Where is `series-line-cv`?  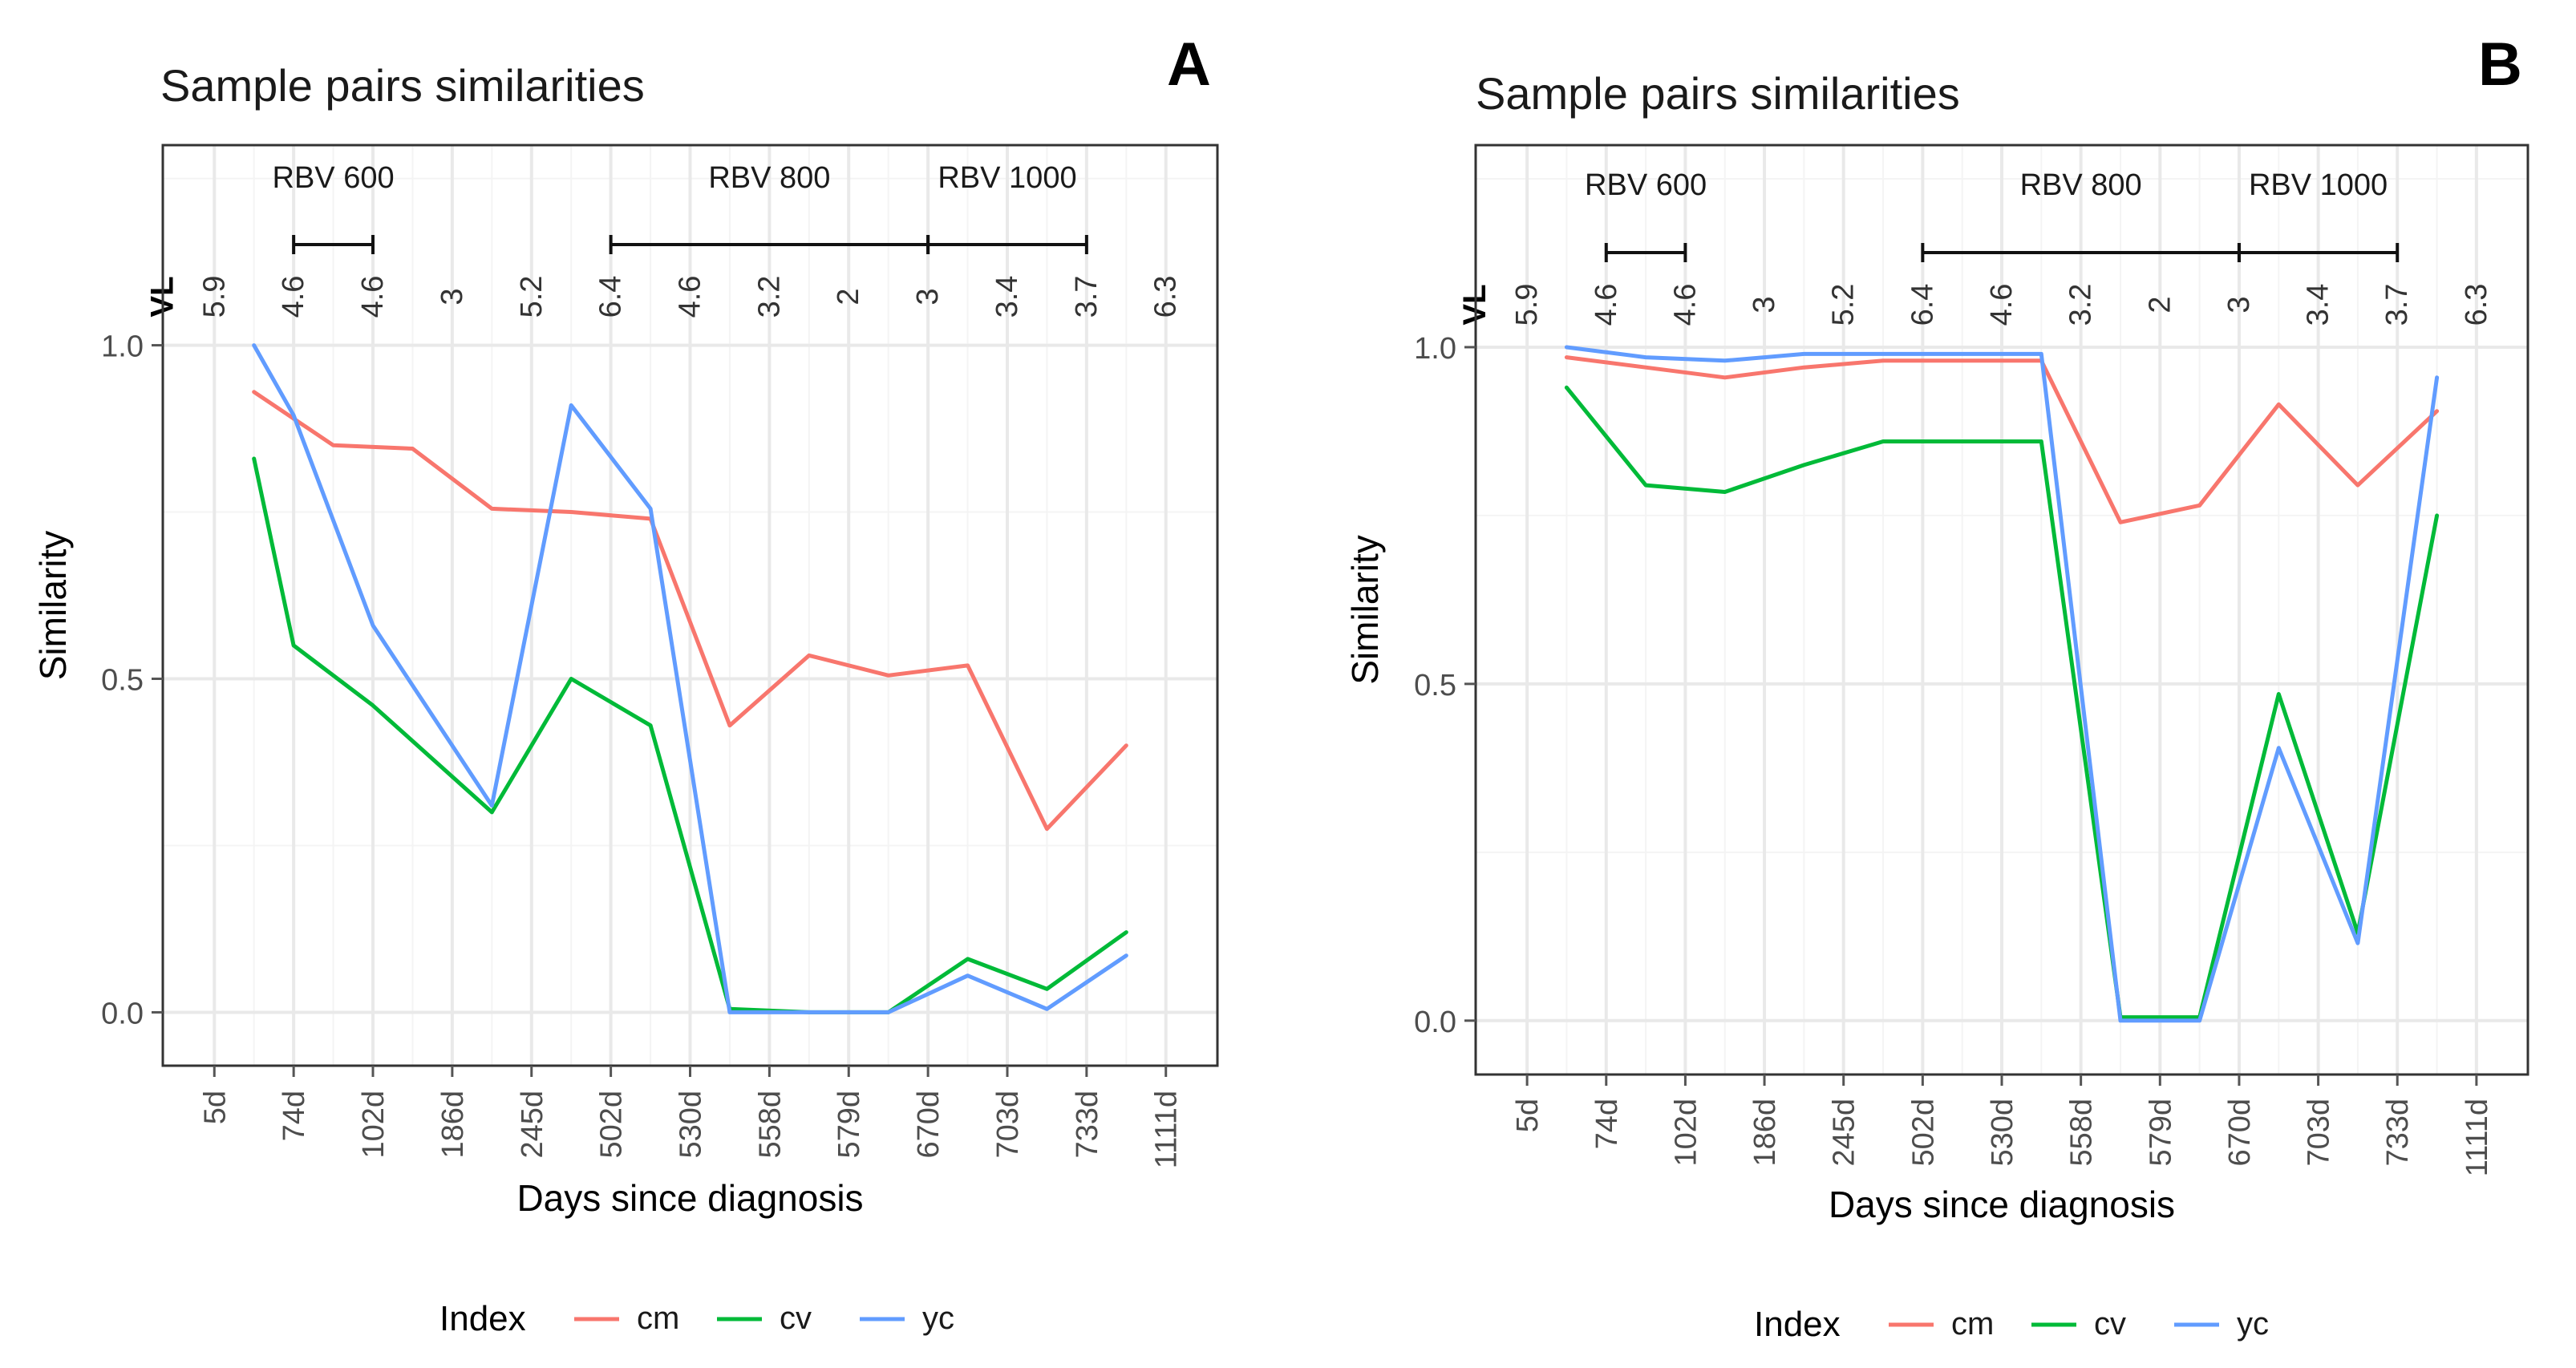 series-line-cv is located at coordinates (690, 735).